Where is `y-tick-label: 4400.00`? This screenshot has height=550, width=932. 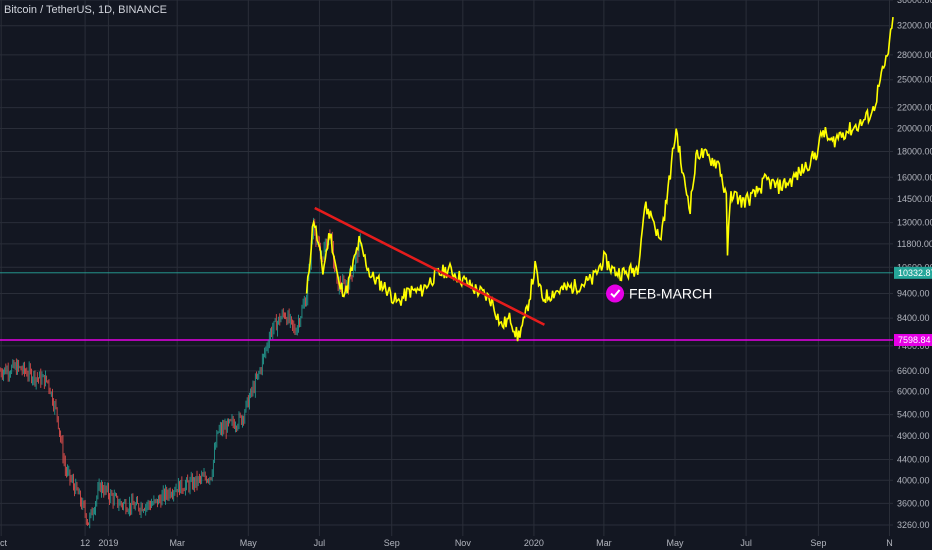 y-tick-label: 4400.00 is located at coordinates (913, 459).